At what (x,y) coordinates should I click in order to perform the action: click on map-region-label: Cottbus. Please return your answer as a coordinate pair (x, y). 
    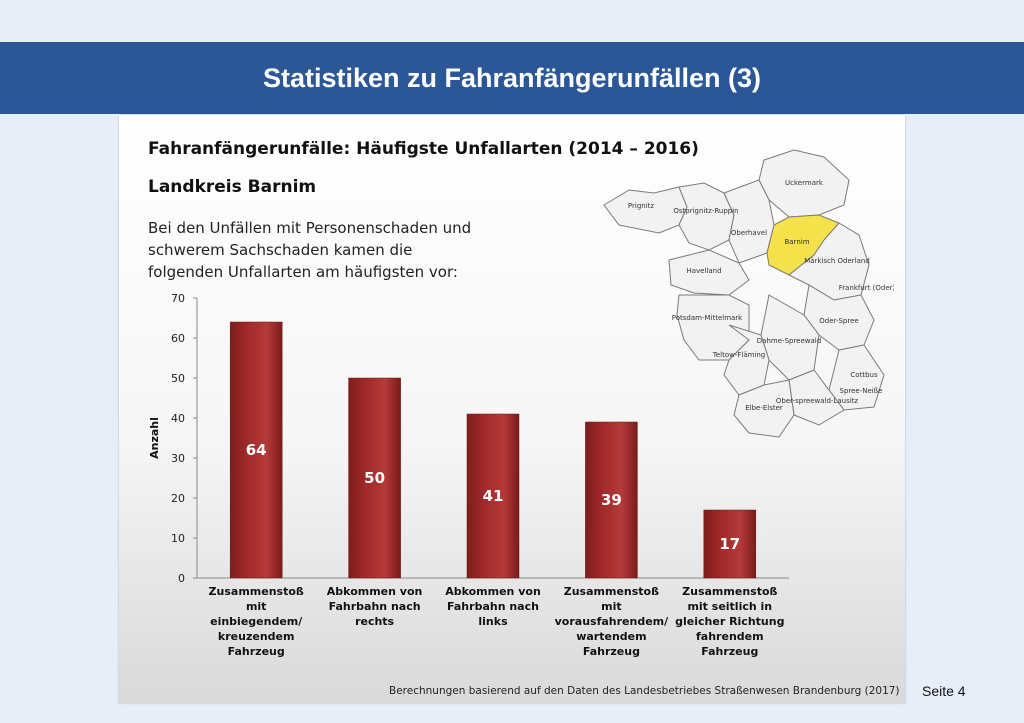
    Looking at the image, I should click on (864, 375).